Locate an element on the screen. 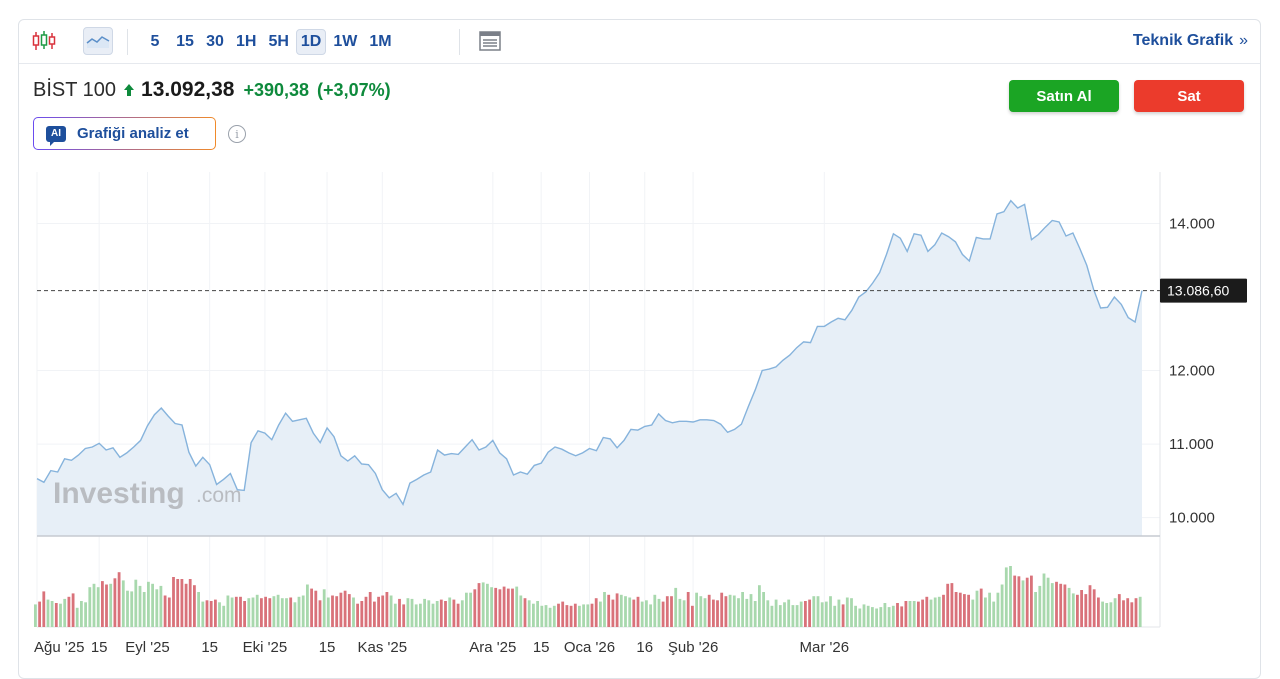  x-tick-label: 15 is located at coordinates (209, 647).